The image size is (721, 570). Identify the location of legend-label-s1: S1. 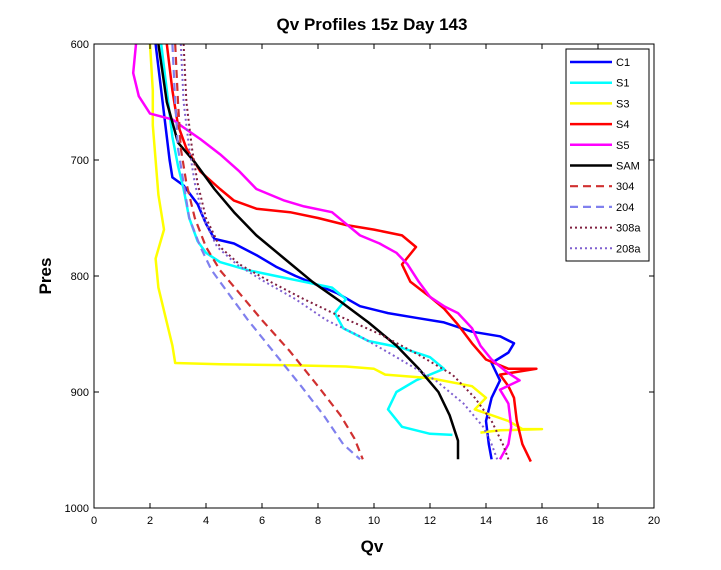
(622, 84).